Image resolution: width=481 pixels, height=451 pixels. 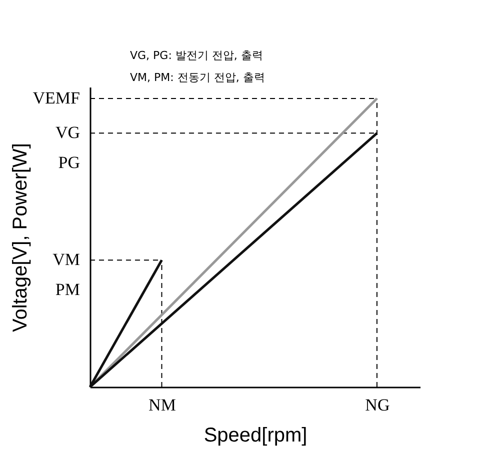 What do you see at coordinates (162, 405) in the screenshot?
I see `x-tick-label: NM` at bounding box center [162, 405].